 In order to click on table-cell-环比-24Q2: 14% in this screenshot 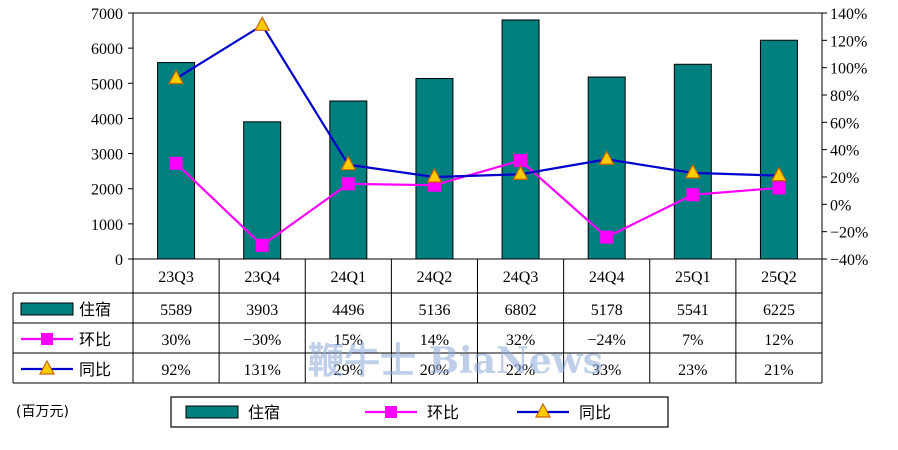, I will do `click(434, 340)`.